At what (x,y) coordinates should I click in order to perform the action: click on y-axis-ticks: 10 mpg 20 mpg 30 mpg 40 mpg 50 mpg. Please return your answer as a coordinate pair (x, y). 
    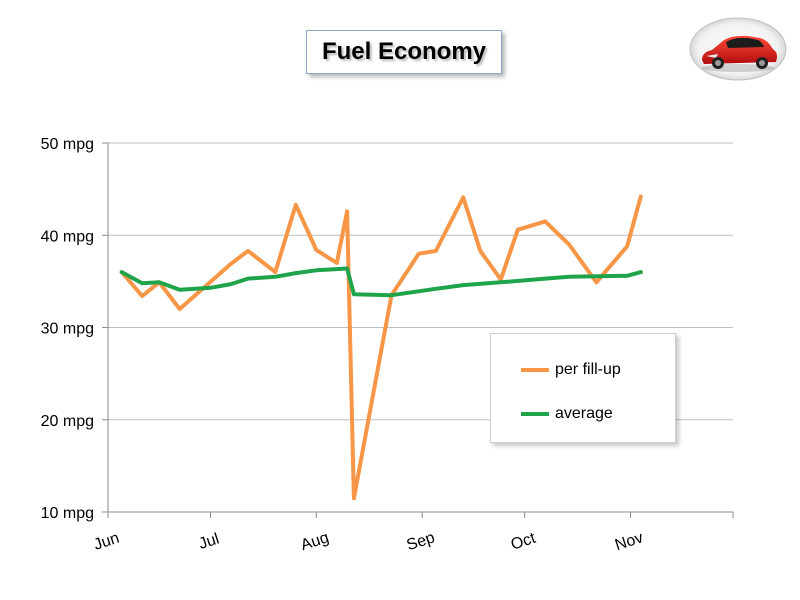
    Looking at the image, I should click on (74, 329).